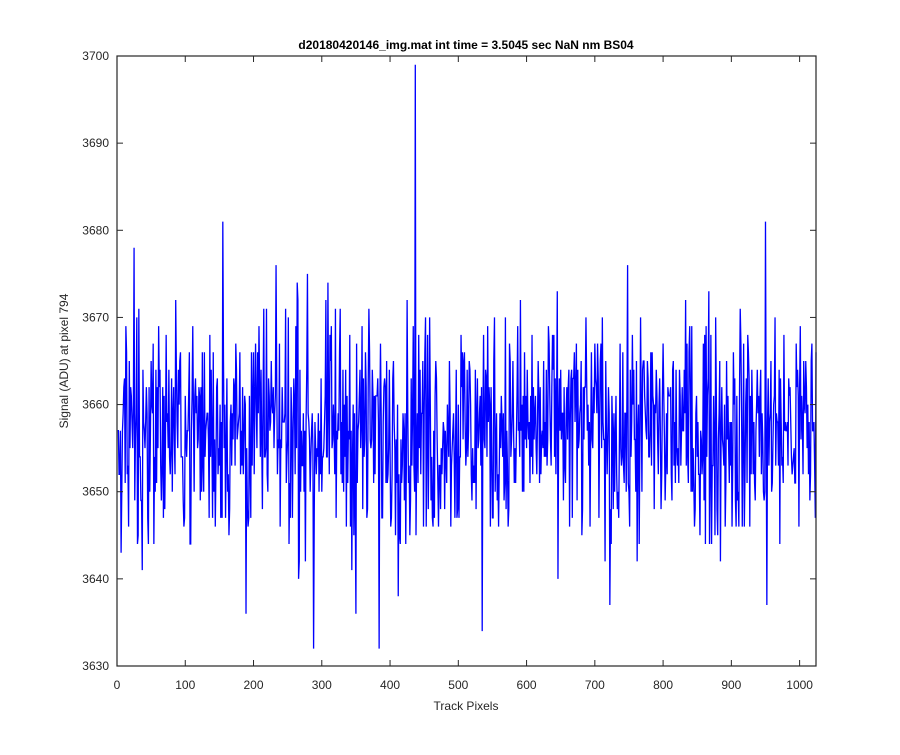 The height and width of the screenshot is (755, 900). Describe the element at coordinates (117, 685) in the screenshot. I see `x-tick-label: 0` at that location.